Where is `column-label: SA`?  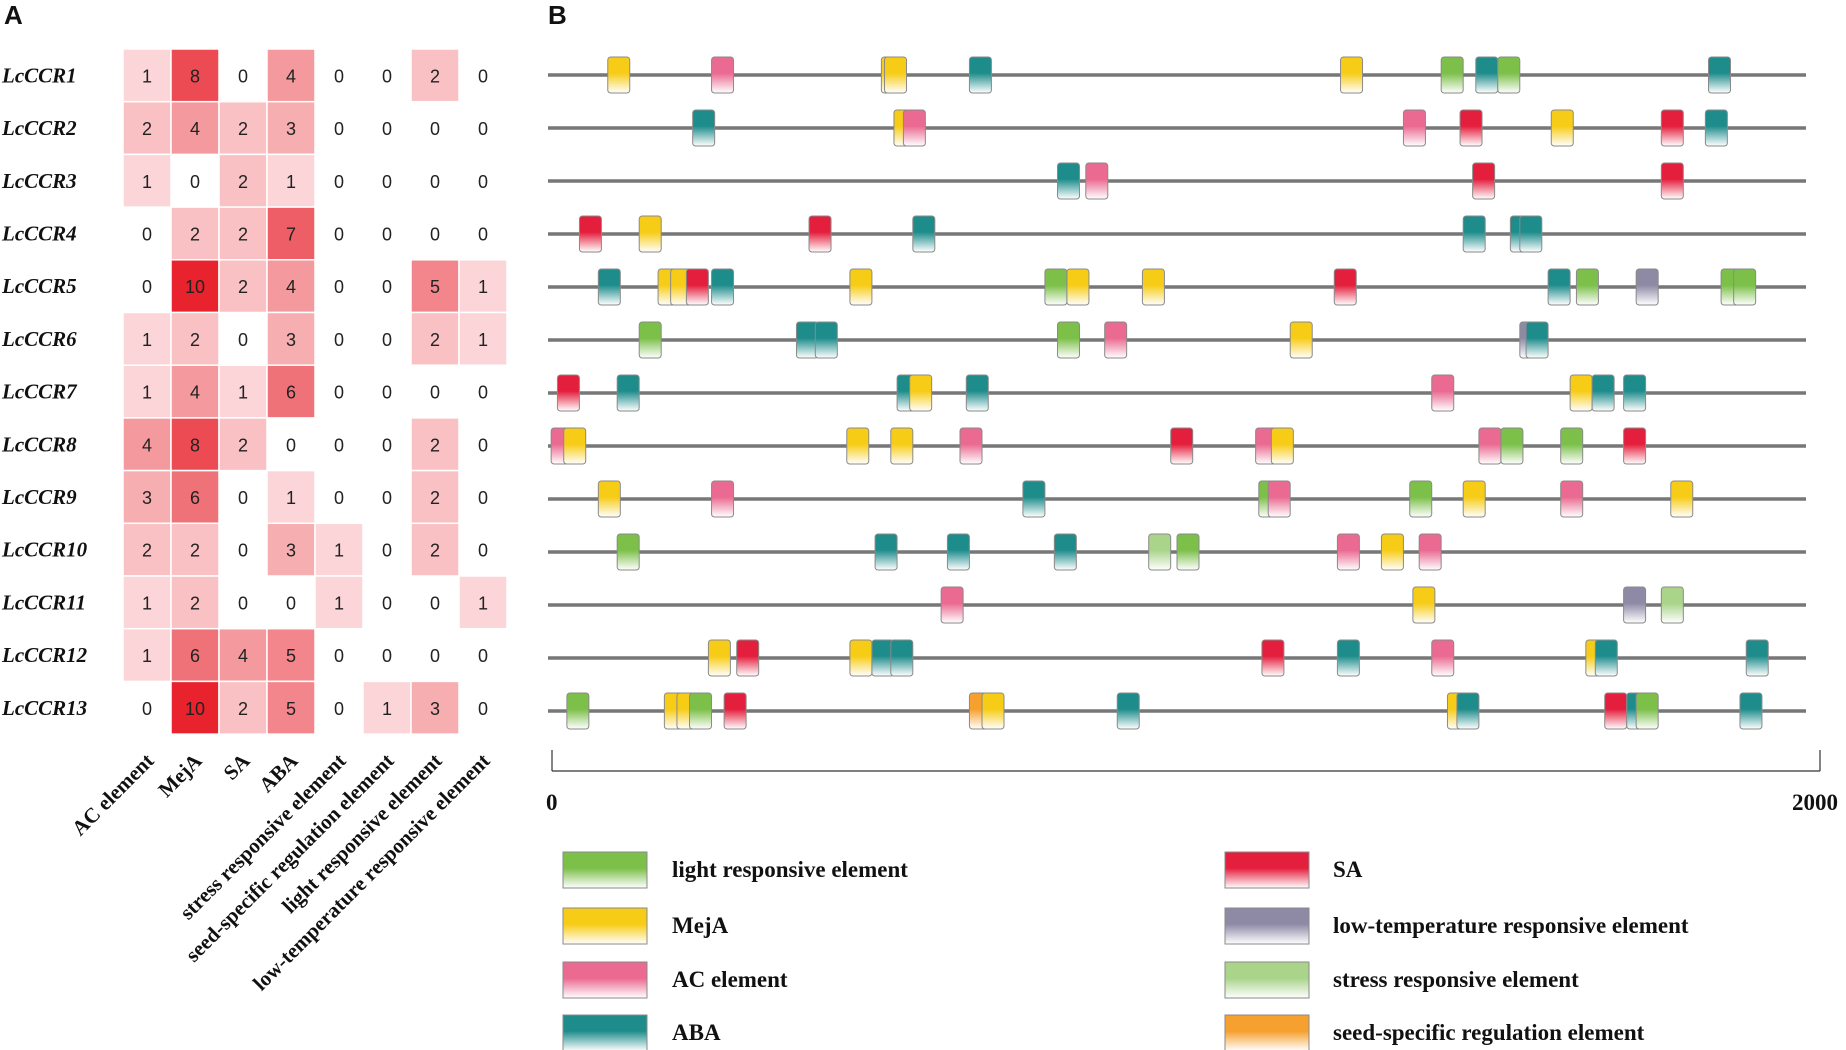 column-label: SA is located at coordinates (237, 766).